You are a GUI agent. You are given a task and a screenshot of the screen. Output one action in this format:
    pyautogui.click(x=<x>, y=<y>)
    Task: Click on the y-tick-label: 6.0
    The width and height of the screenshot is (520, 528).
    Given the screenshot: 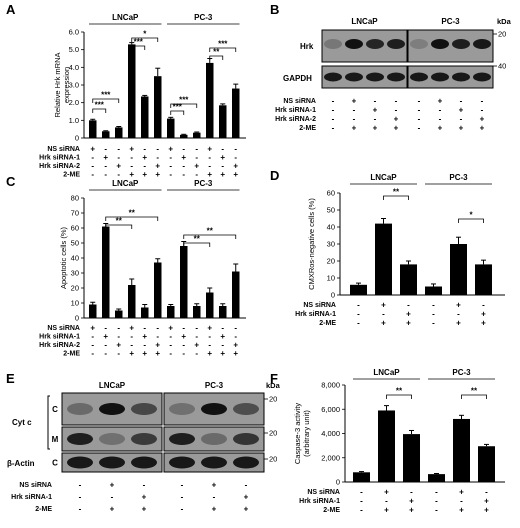 What is the action you would take?
    pyautogui.click(x=74, y=32)
    